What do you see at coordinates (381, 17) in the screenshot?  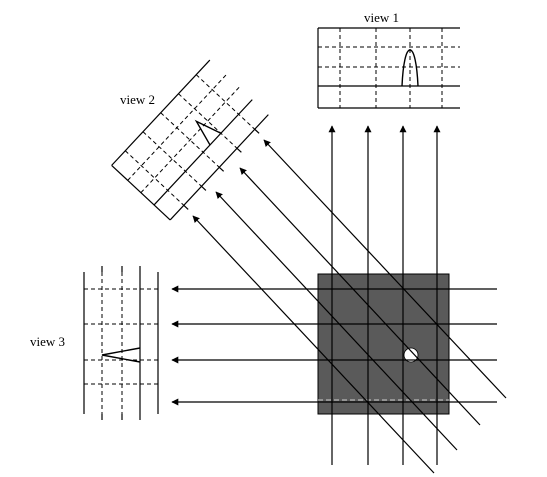 I see `view1-label: view 1` at bounding box center [381, 17].